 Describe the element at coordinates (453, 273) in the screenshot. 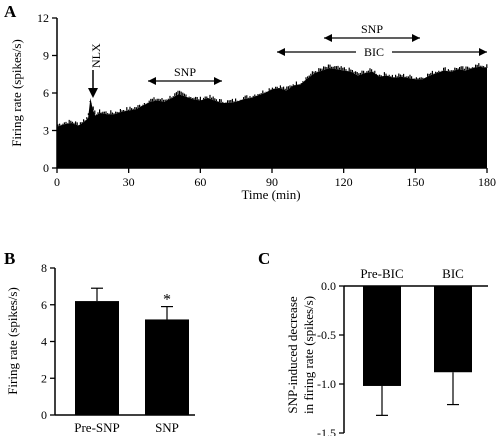

I see `panel-c-category-label: BIC` at that location.